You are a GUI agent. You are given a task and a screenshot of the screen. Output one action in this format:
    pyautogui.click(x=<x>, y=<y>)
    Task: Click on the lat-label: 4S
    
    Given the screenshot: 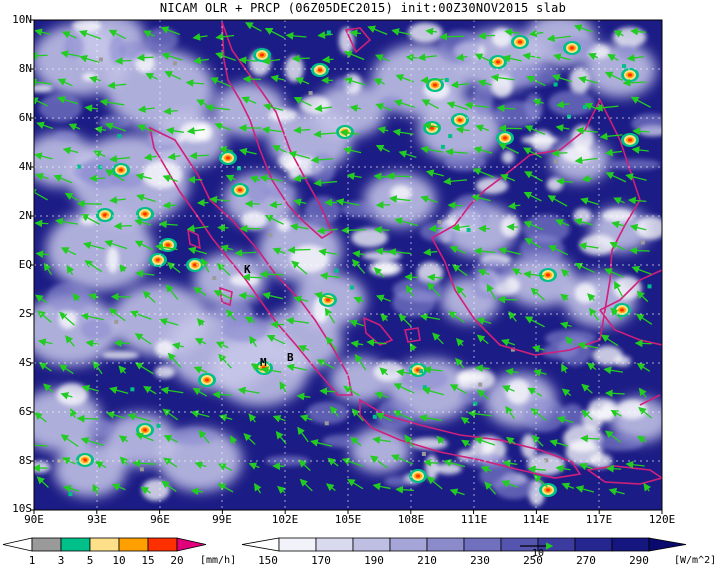 What is the action you would take?
    pyautogui.click(x=25, y=362)
    